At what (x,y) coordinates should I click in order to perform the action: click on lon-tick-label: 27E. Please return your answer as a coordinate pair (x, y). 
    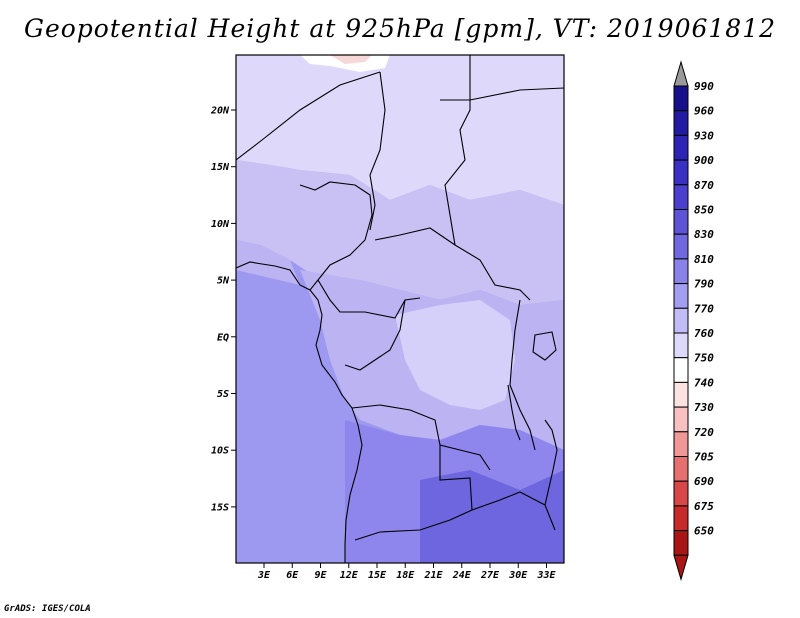
    Looking at the image, I should click on (490, 575).